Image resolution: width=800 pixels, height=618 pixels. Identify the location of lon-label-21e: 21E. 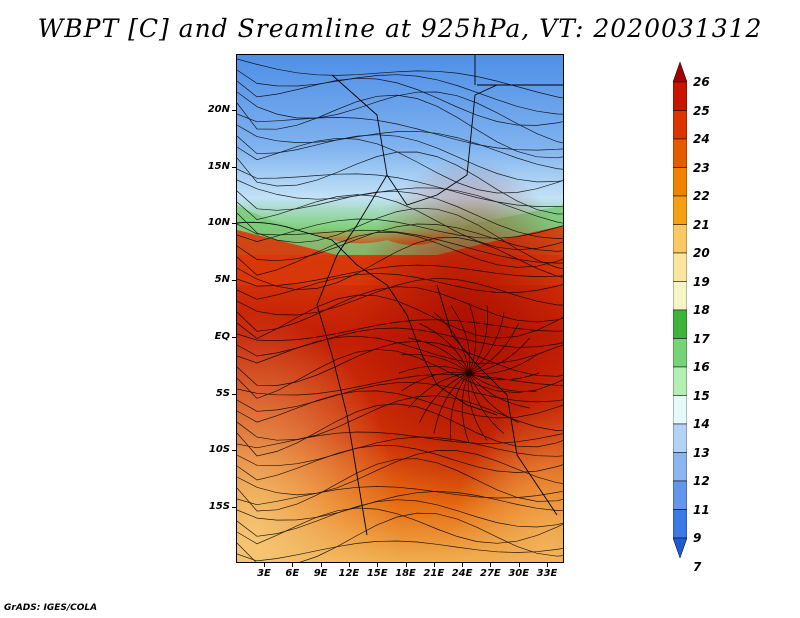
(434, 573).